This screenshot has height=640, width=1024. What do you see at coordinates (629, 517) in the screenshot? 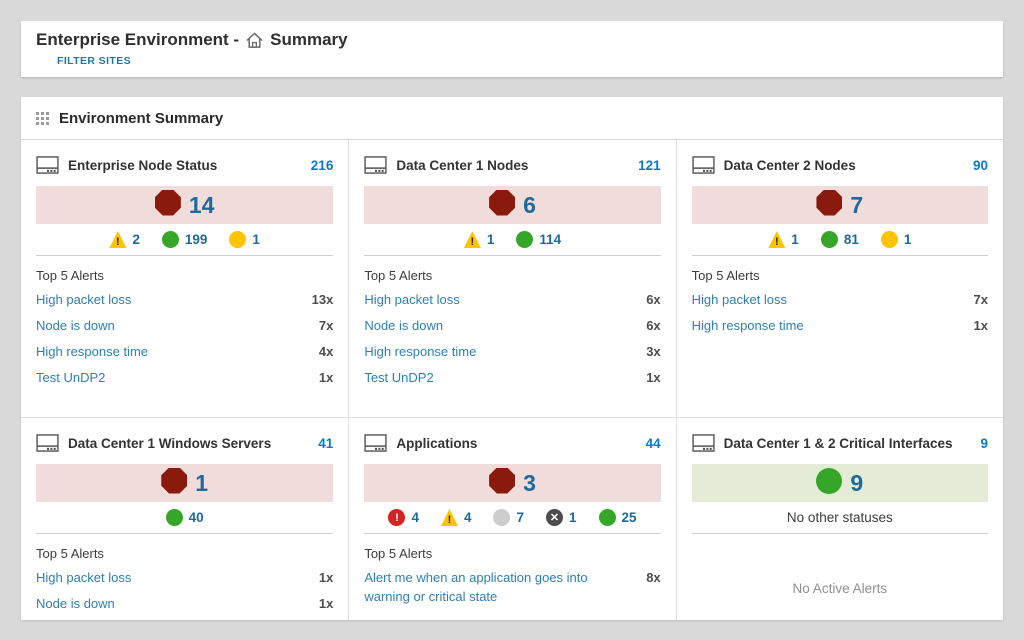
I see `status-count: 25` at bounding box center [629, 517].